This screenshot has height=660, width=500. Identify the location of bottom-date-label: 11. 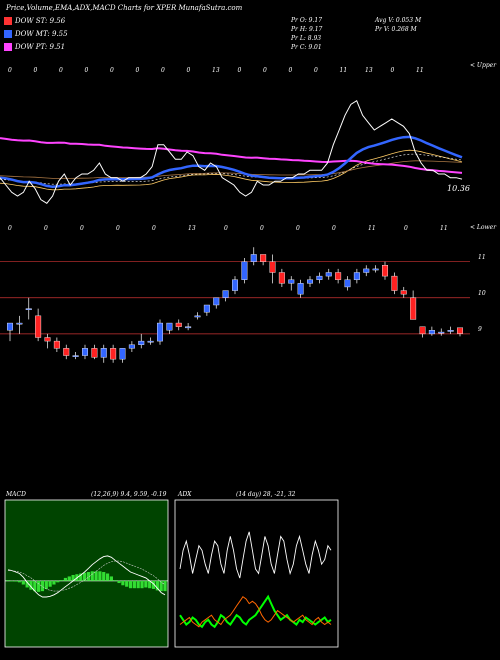
(372, 228).